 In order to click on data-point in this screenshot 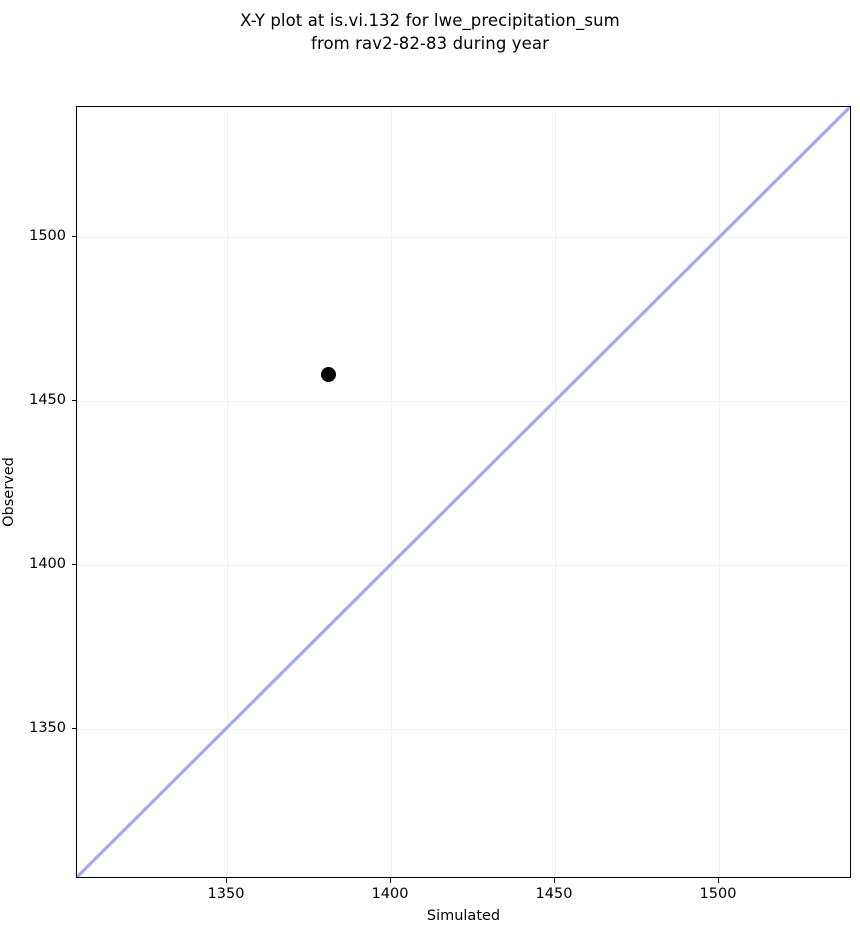, I will do `click(328, 374)`.